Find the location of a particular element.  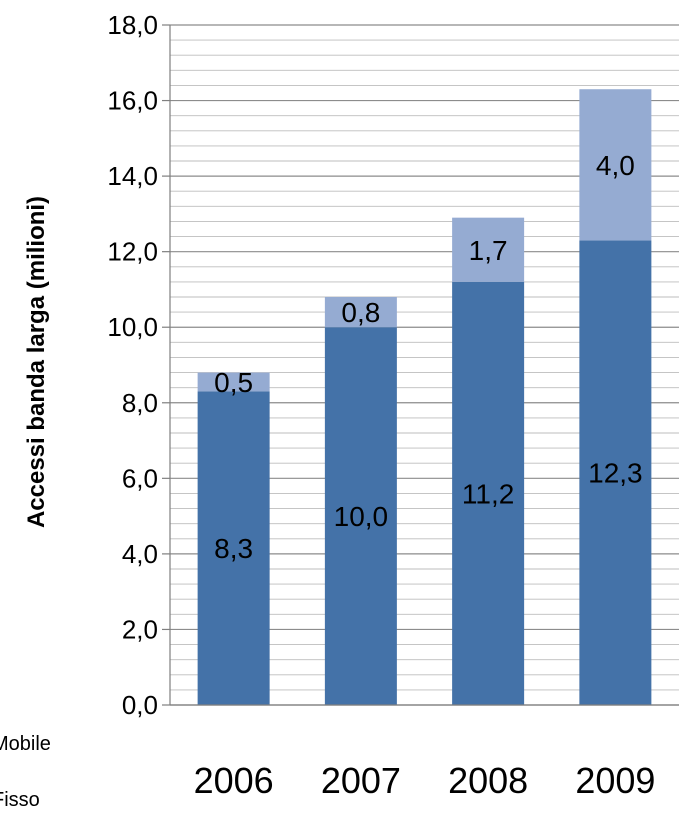

data-label-fisso-2009: 12,3 is located at coordinates (615, 473).